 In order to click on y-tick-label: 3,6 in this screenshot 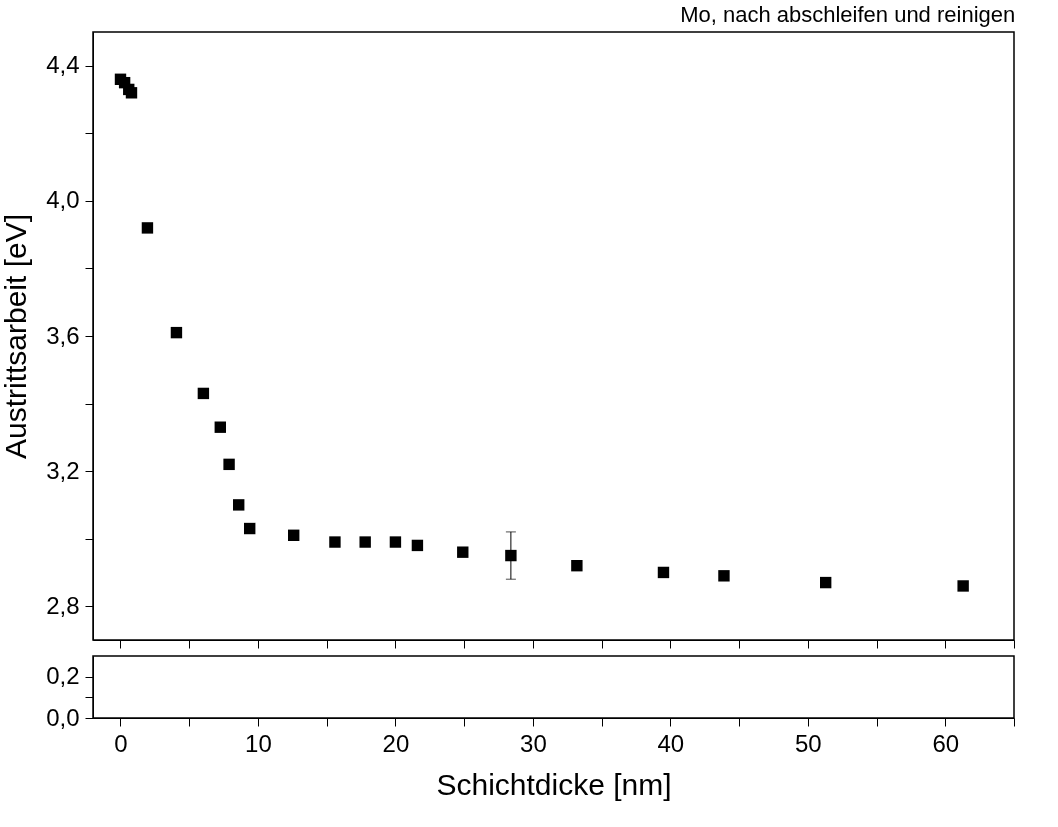, I will do `click(63, 335)`.